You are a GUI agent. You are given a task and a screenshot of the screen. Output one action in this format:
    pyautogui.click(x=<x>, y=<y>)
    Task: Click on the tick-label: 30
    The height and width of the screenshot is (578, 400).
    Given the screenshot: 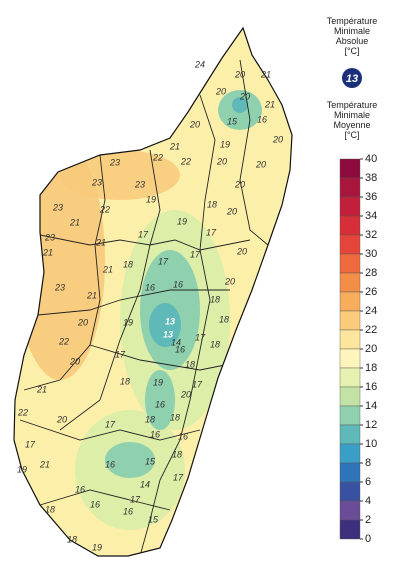 What is the action you would take?
    pyautogui.click(x=371, y=254)
    